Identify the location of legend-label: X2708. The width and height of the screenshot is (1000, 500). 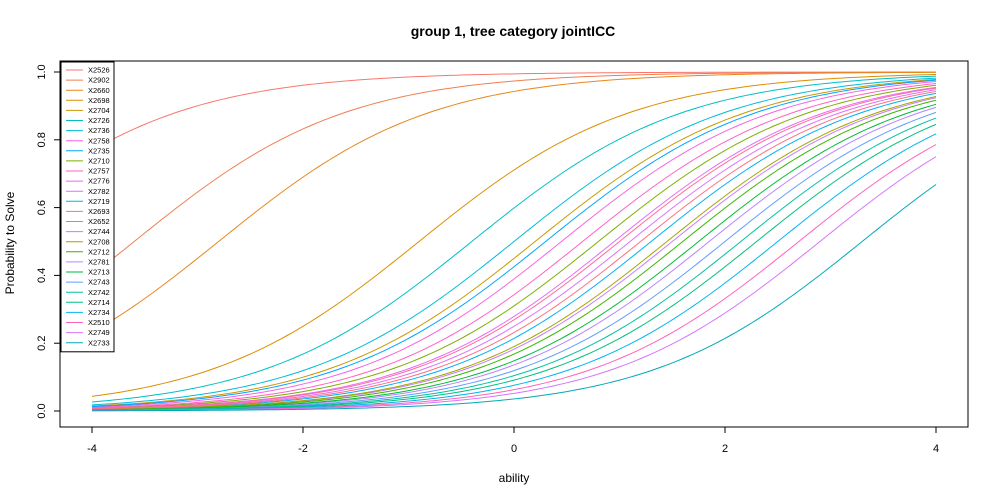
(99, 241).